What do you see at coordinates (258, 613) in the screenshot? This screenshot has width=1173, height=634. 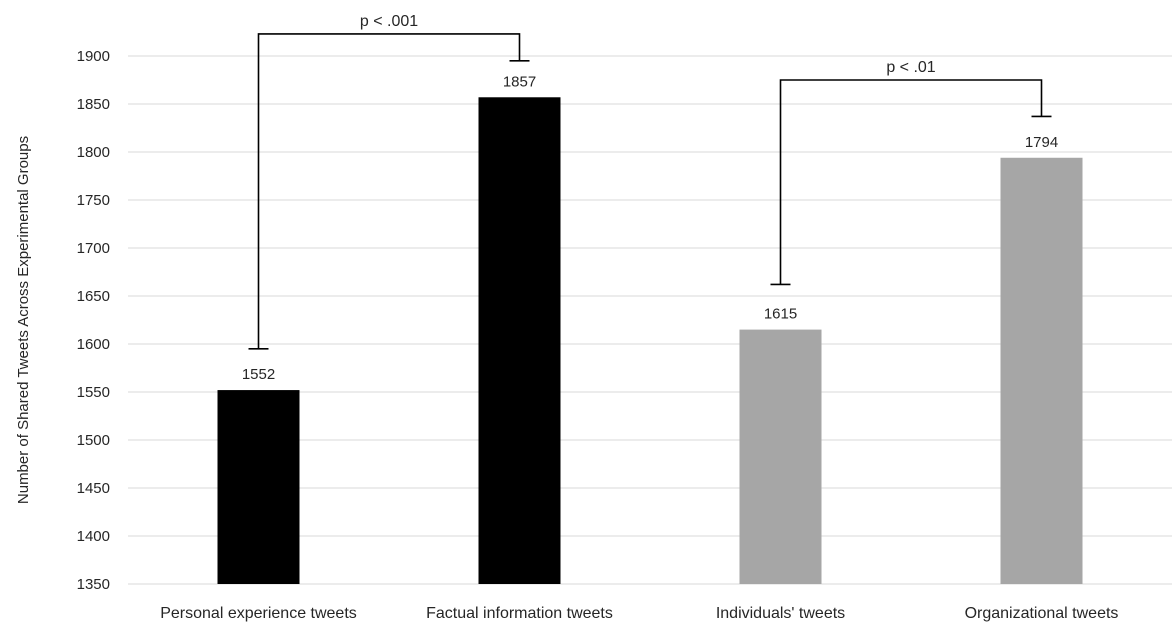 I see `category-label: Personal experience tweets` at bounding box center [258, 613].